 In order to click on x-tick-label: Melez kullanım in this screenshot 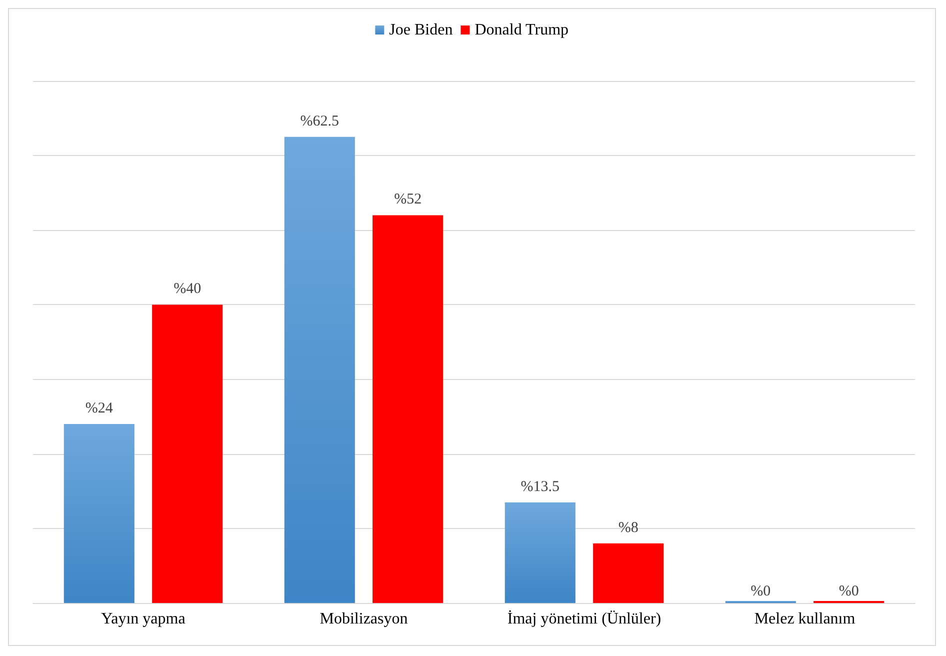, I will do `click(805, 619)`.